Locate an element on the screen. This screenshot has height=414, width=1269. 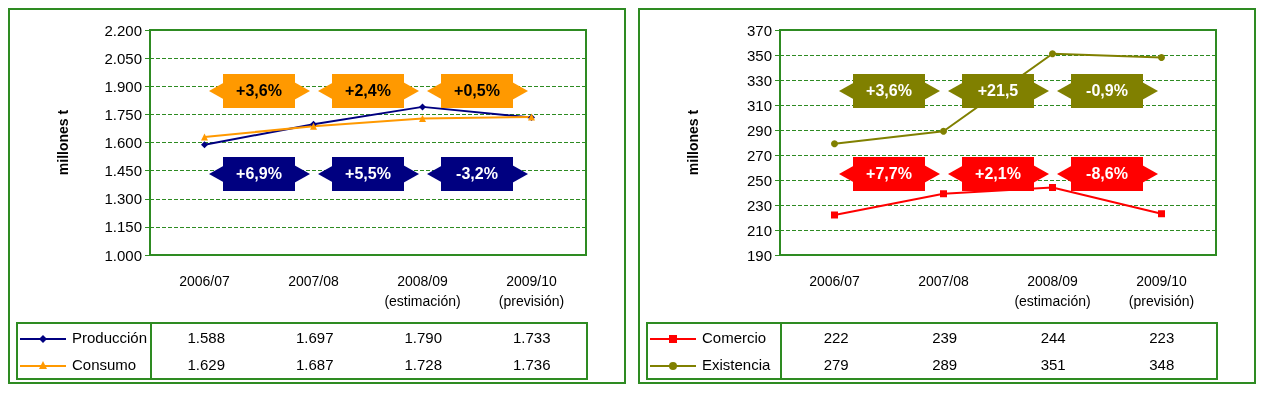
data-label: 279 is located at coordinates (836, 365).